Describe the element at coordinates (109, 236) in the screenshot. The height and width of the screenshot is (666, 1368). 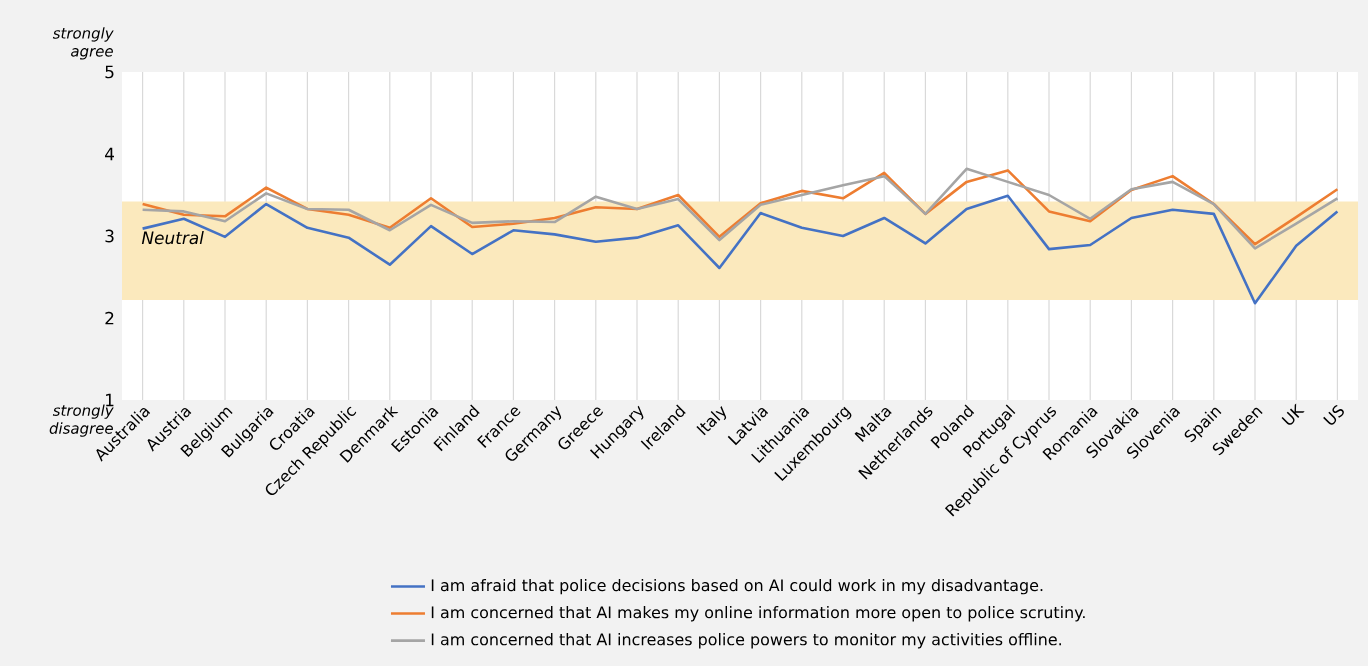
I see `y-tick-label: 3` at that location.